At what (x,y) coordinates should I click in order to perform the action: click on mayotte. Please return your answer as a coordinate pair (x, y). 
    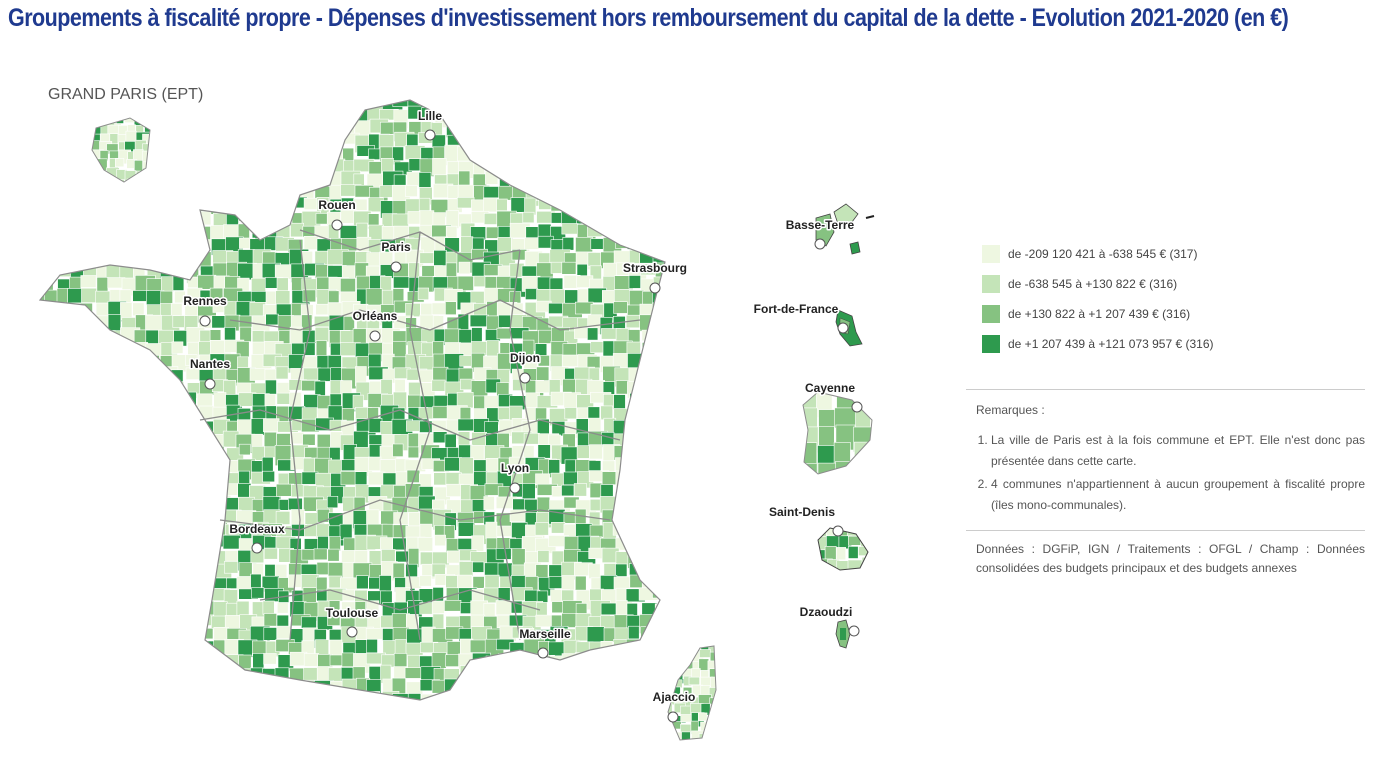
    Looking at the image, I should click on (843, 634).